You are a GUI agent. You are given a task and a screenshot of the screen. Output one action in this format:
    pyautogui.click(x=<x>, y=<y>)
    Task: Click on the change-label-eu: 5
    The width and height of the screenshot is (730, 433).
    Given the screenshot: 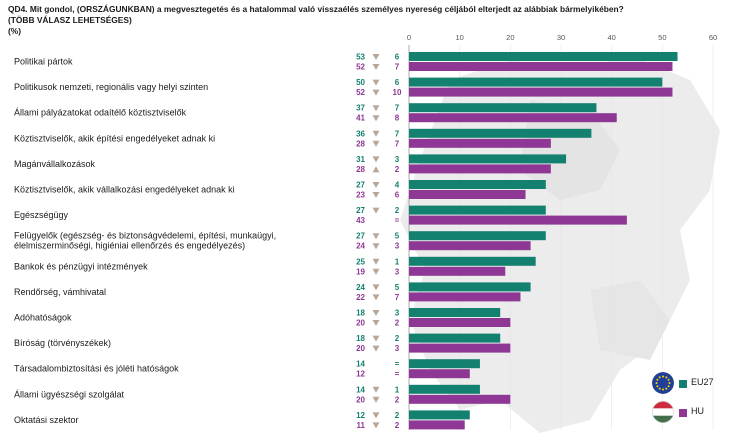 What is the action you would take?
    pyautogui.click(x=397, y=236)
    